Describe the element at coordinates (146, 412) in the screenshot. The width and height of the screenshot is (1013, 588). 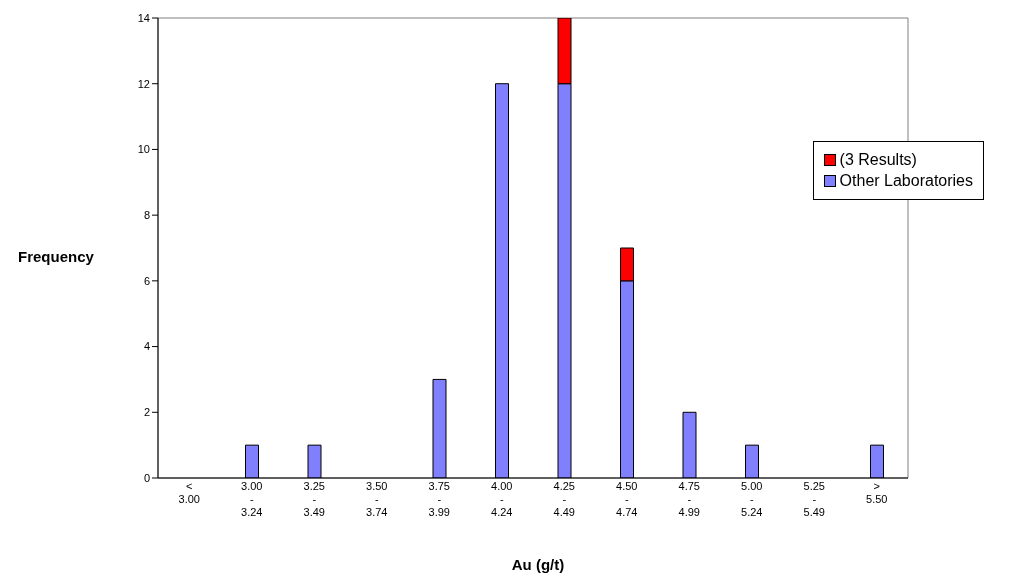
I see `y-tick-label: 2` at that location.